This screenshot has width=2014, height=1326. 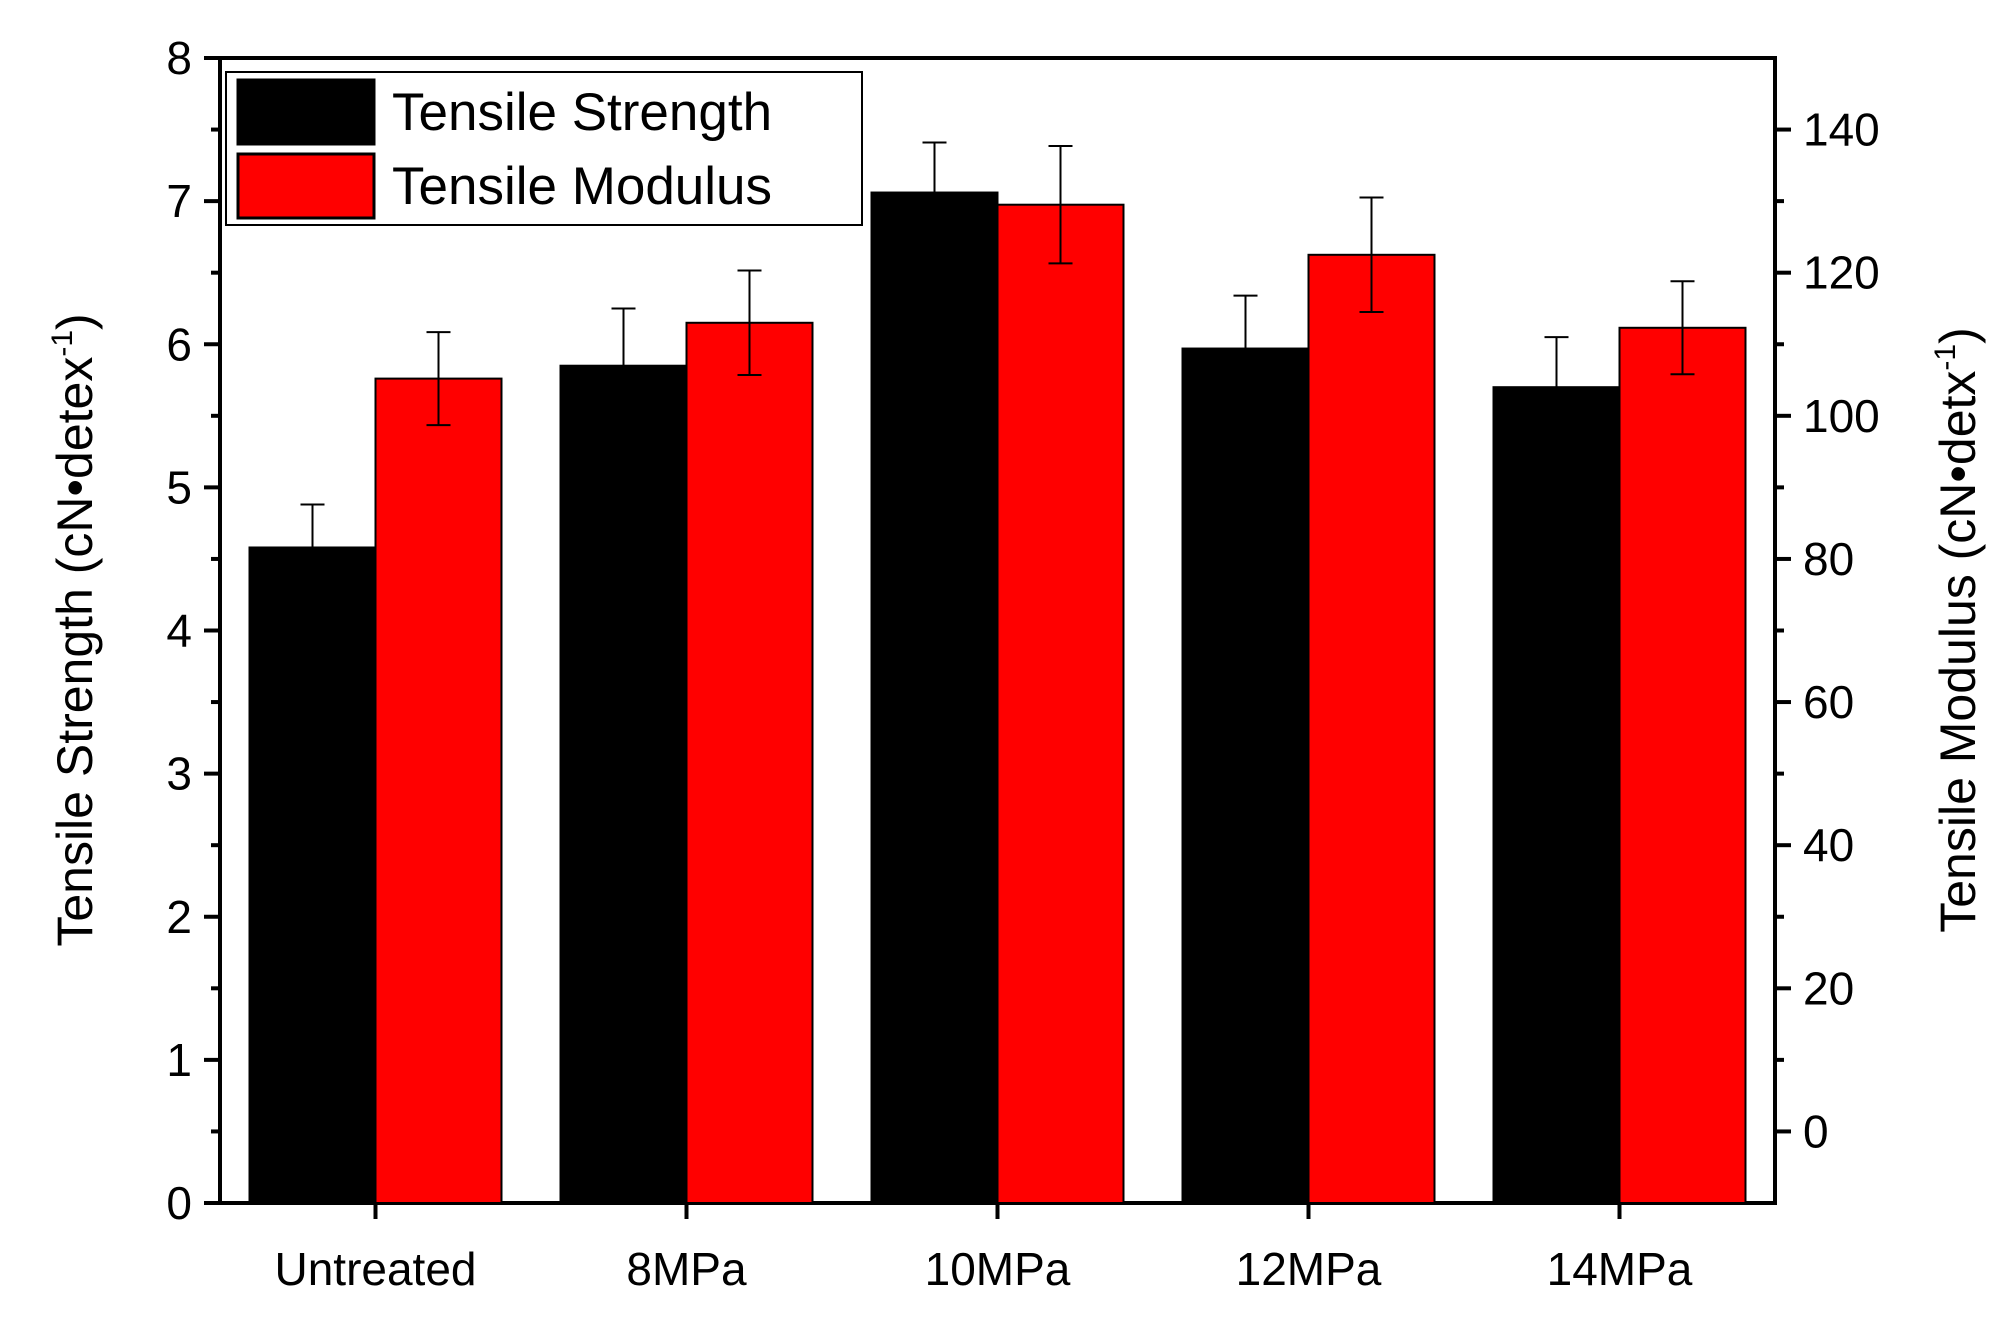 I want to click on legend-swatch-tensile-strength, so click(x=306, y=112).